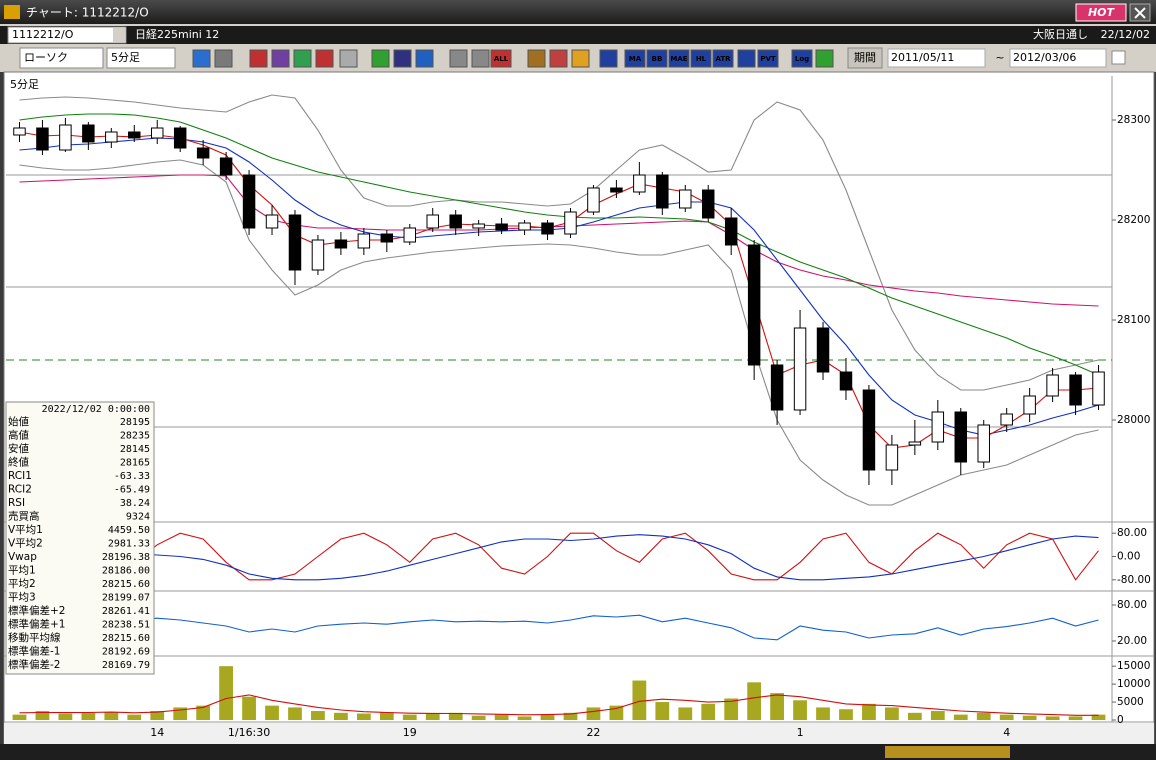 The height and width of the screenshot is (760, 1156). What do you see at coordinates (22, 584) in the screenshot?
I see `info-label: 平均2` at bounding box center [22, 584].